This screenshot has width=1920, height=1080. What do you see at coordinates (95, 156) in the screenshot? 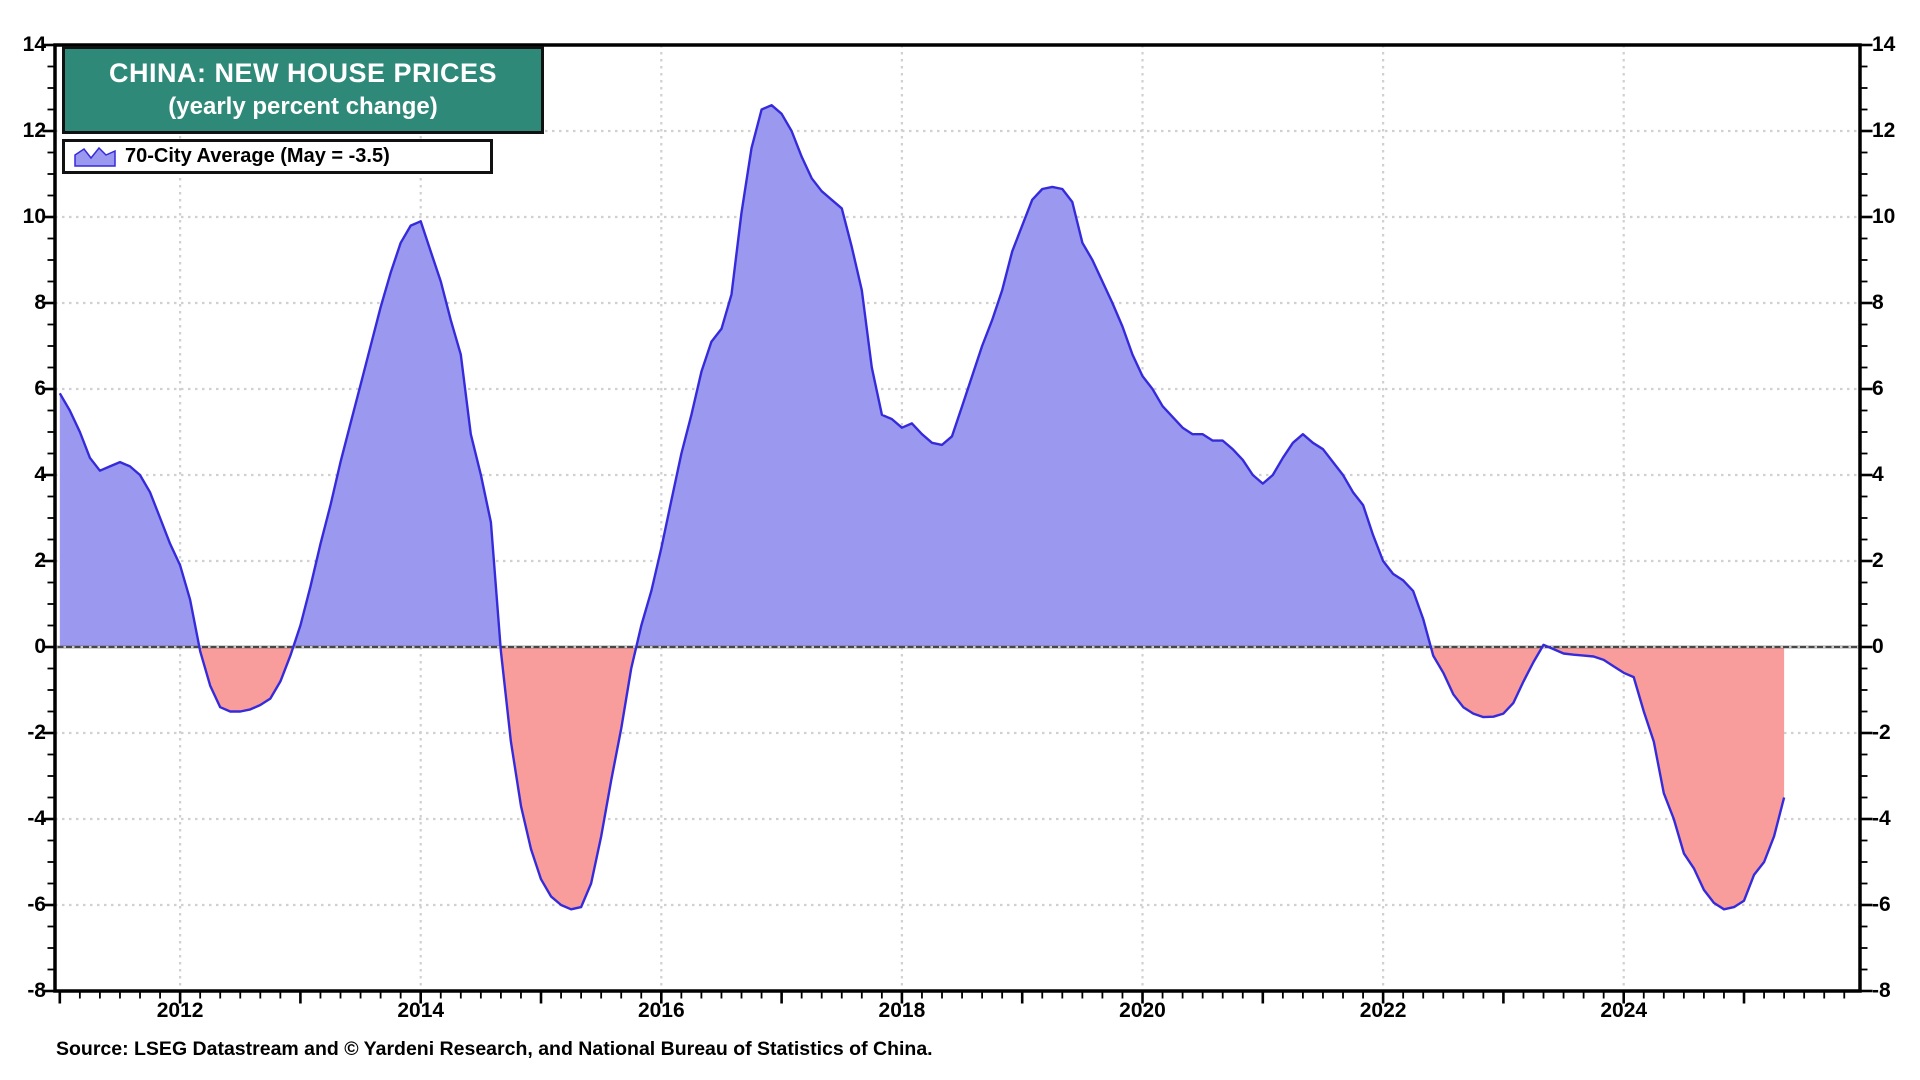
I see `area-series-icon` at bounding box center [95, 156].